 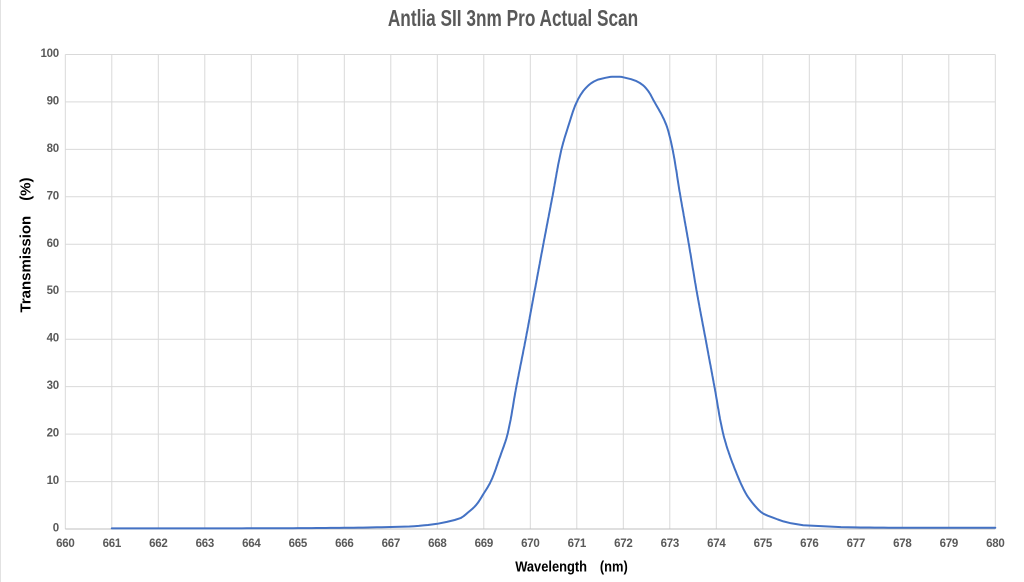 What do you see at coordinates (53, 481) in the screenshot?
I see `svg-text: 10` at bounding box center [53, 481].